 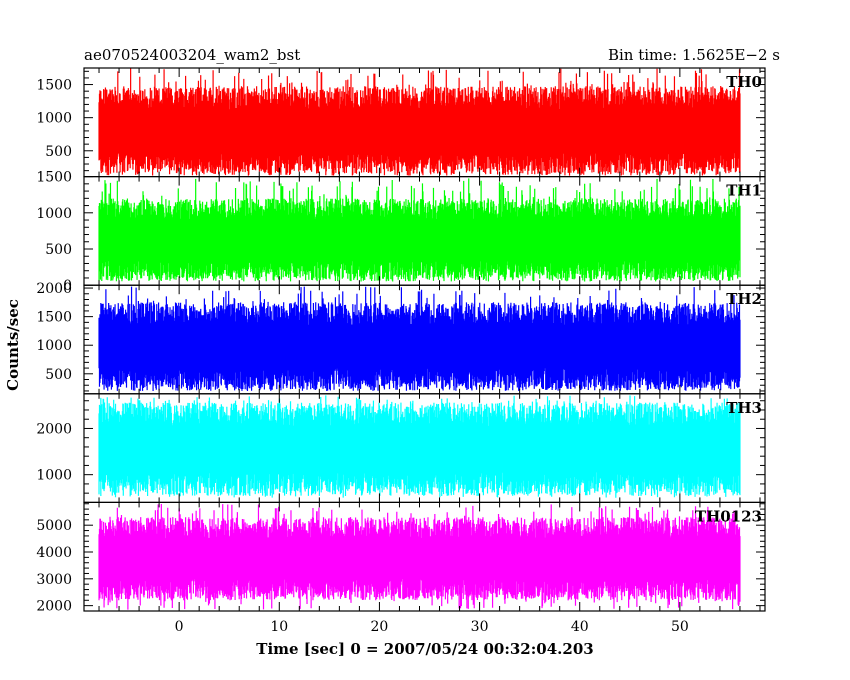 I want to click on panel-label: TH2, so click(x=744, y=299).